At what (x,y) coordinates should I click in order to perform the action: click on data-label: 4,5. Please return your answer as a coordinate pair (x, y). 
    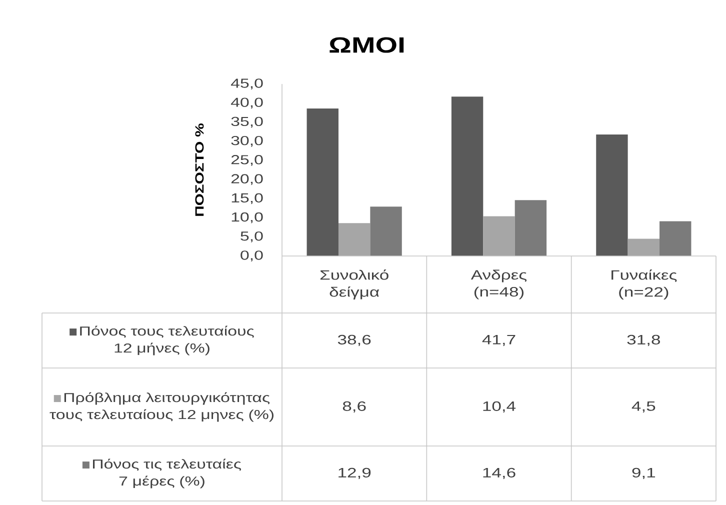
    Looking at the image, I should click on (644, 406).